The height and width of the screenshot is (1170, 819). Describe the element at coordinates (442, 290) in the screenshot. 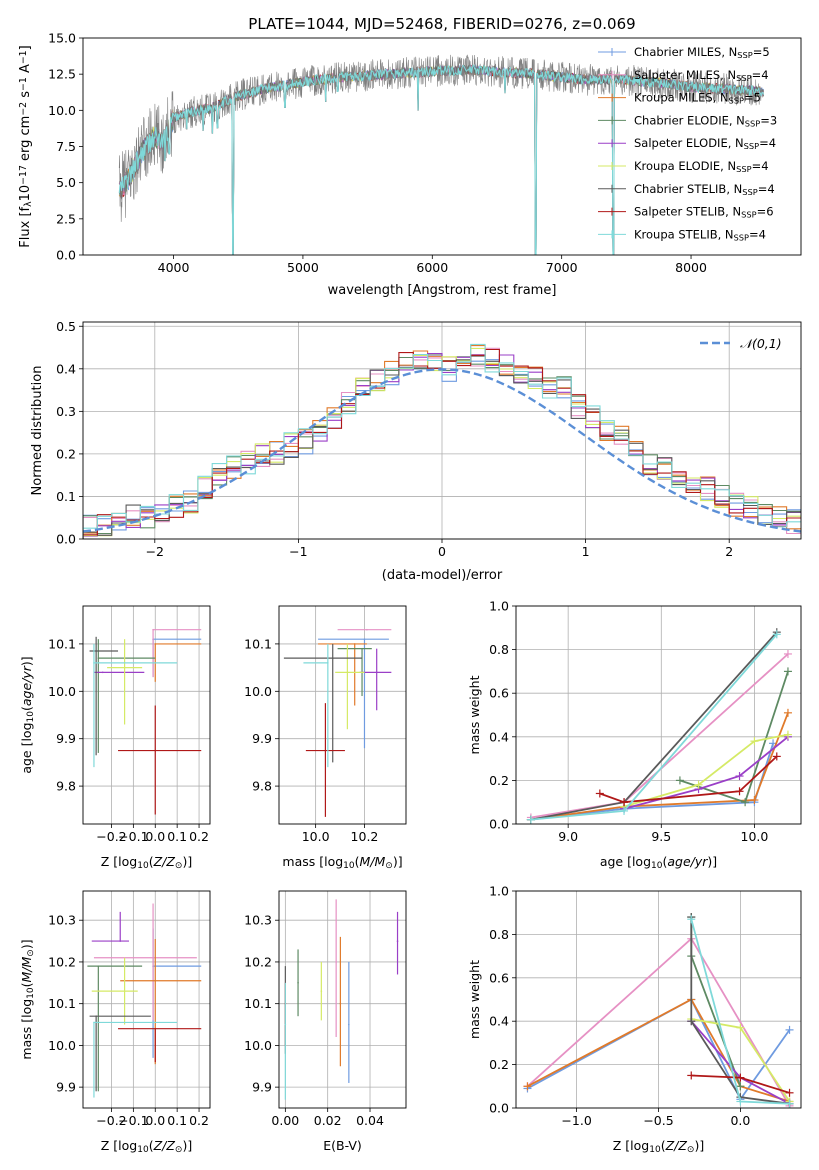

I see `spectrum-xlabel: wavelength [Angstrom, rest frame]` at that location.